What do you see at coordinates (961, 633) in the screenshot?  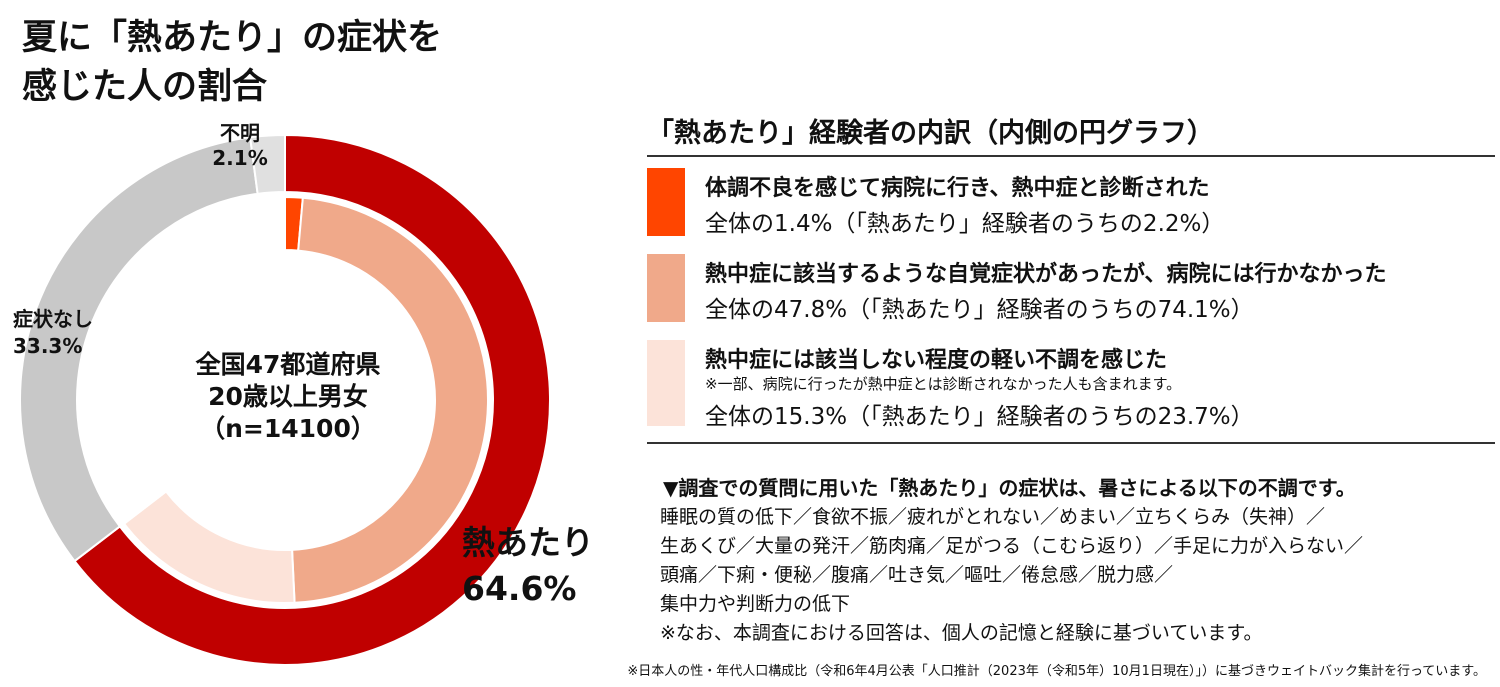 I see `symptoms-disclaimer: ※なお、本調査における回答は、個人の記憶と経験に基づいています。` at bounding box center [961, 633].